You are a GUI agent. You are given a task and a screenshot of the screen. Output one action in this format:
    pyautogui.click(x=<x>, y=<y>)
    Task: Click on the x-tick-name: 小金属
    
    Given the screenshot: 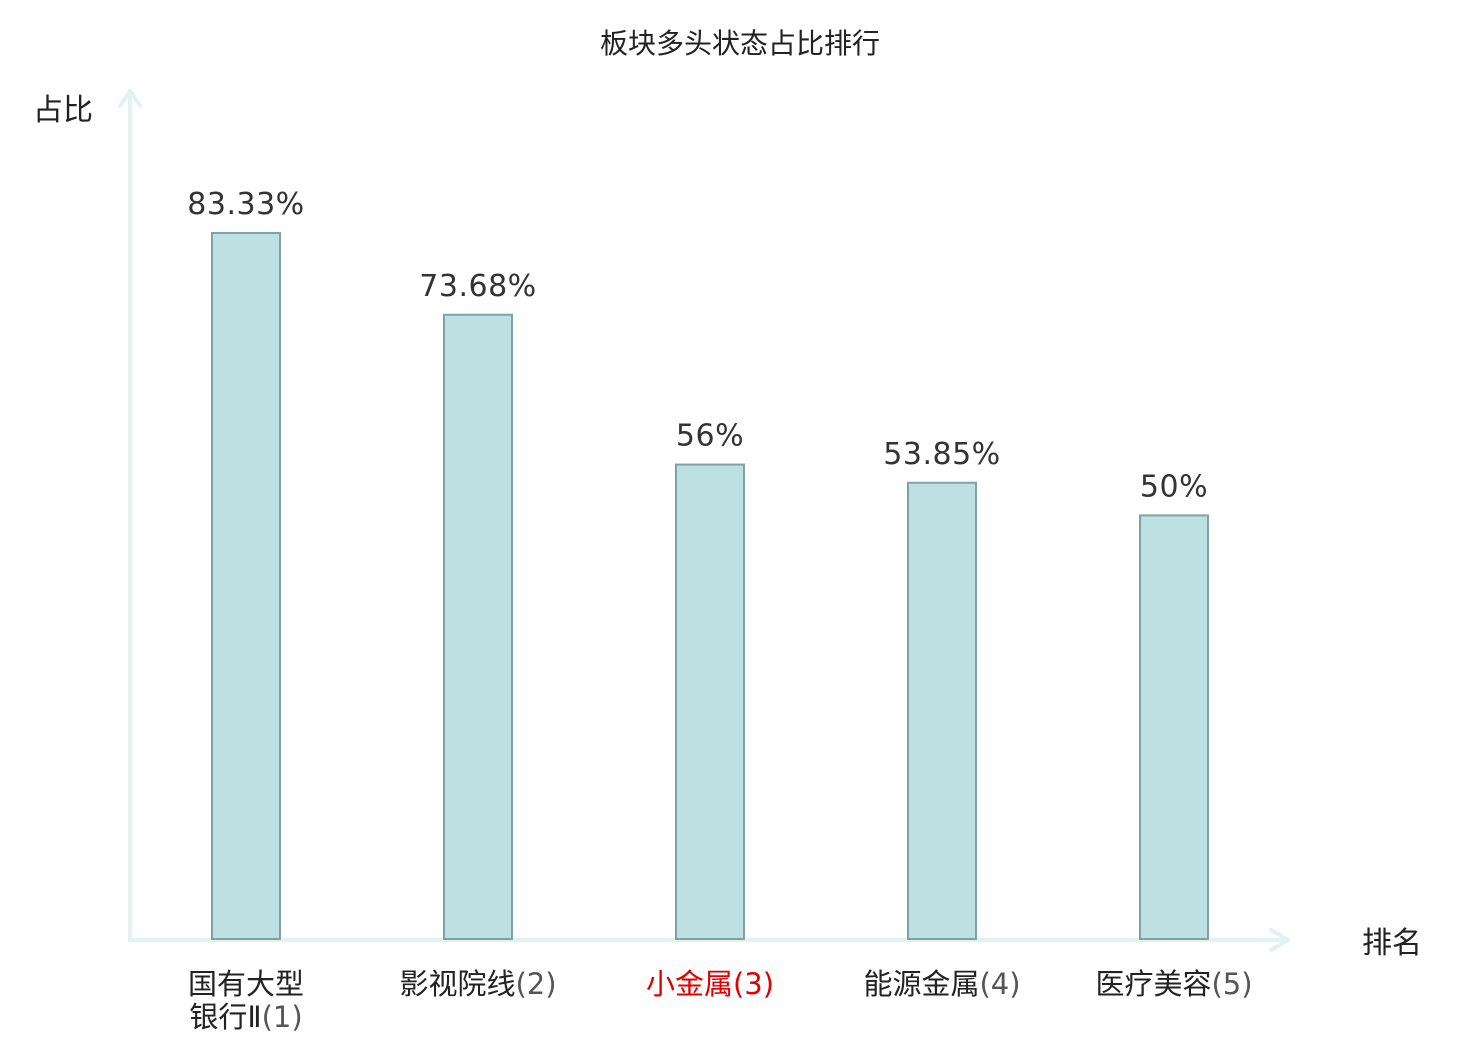 What is the action you would take?
    pyautogui.click(x=689, y=984)
    